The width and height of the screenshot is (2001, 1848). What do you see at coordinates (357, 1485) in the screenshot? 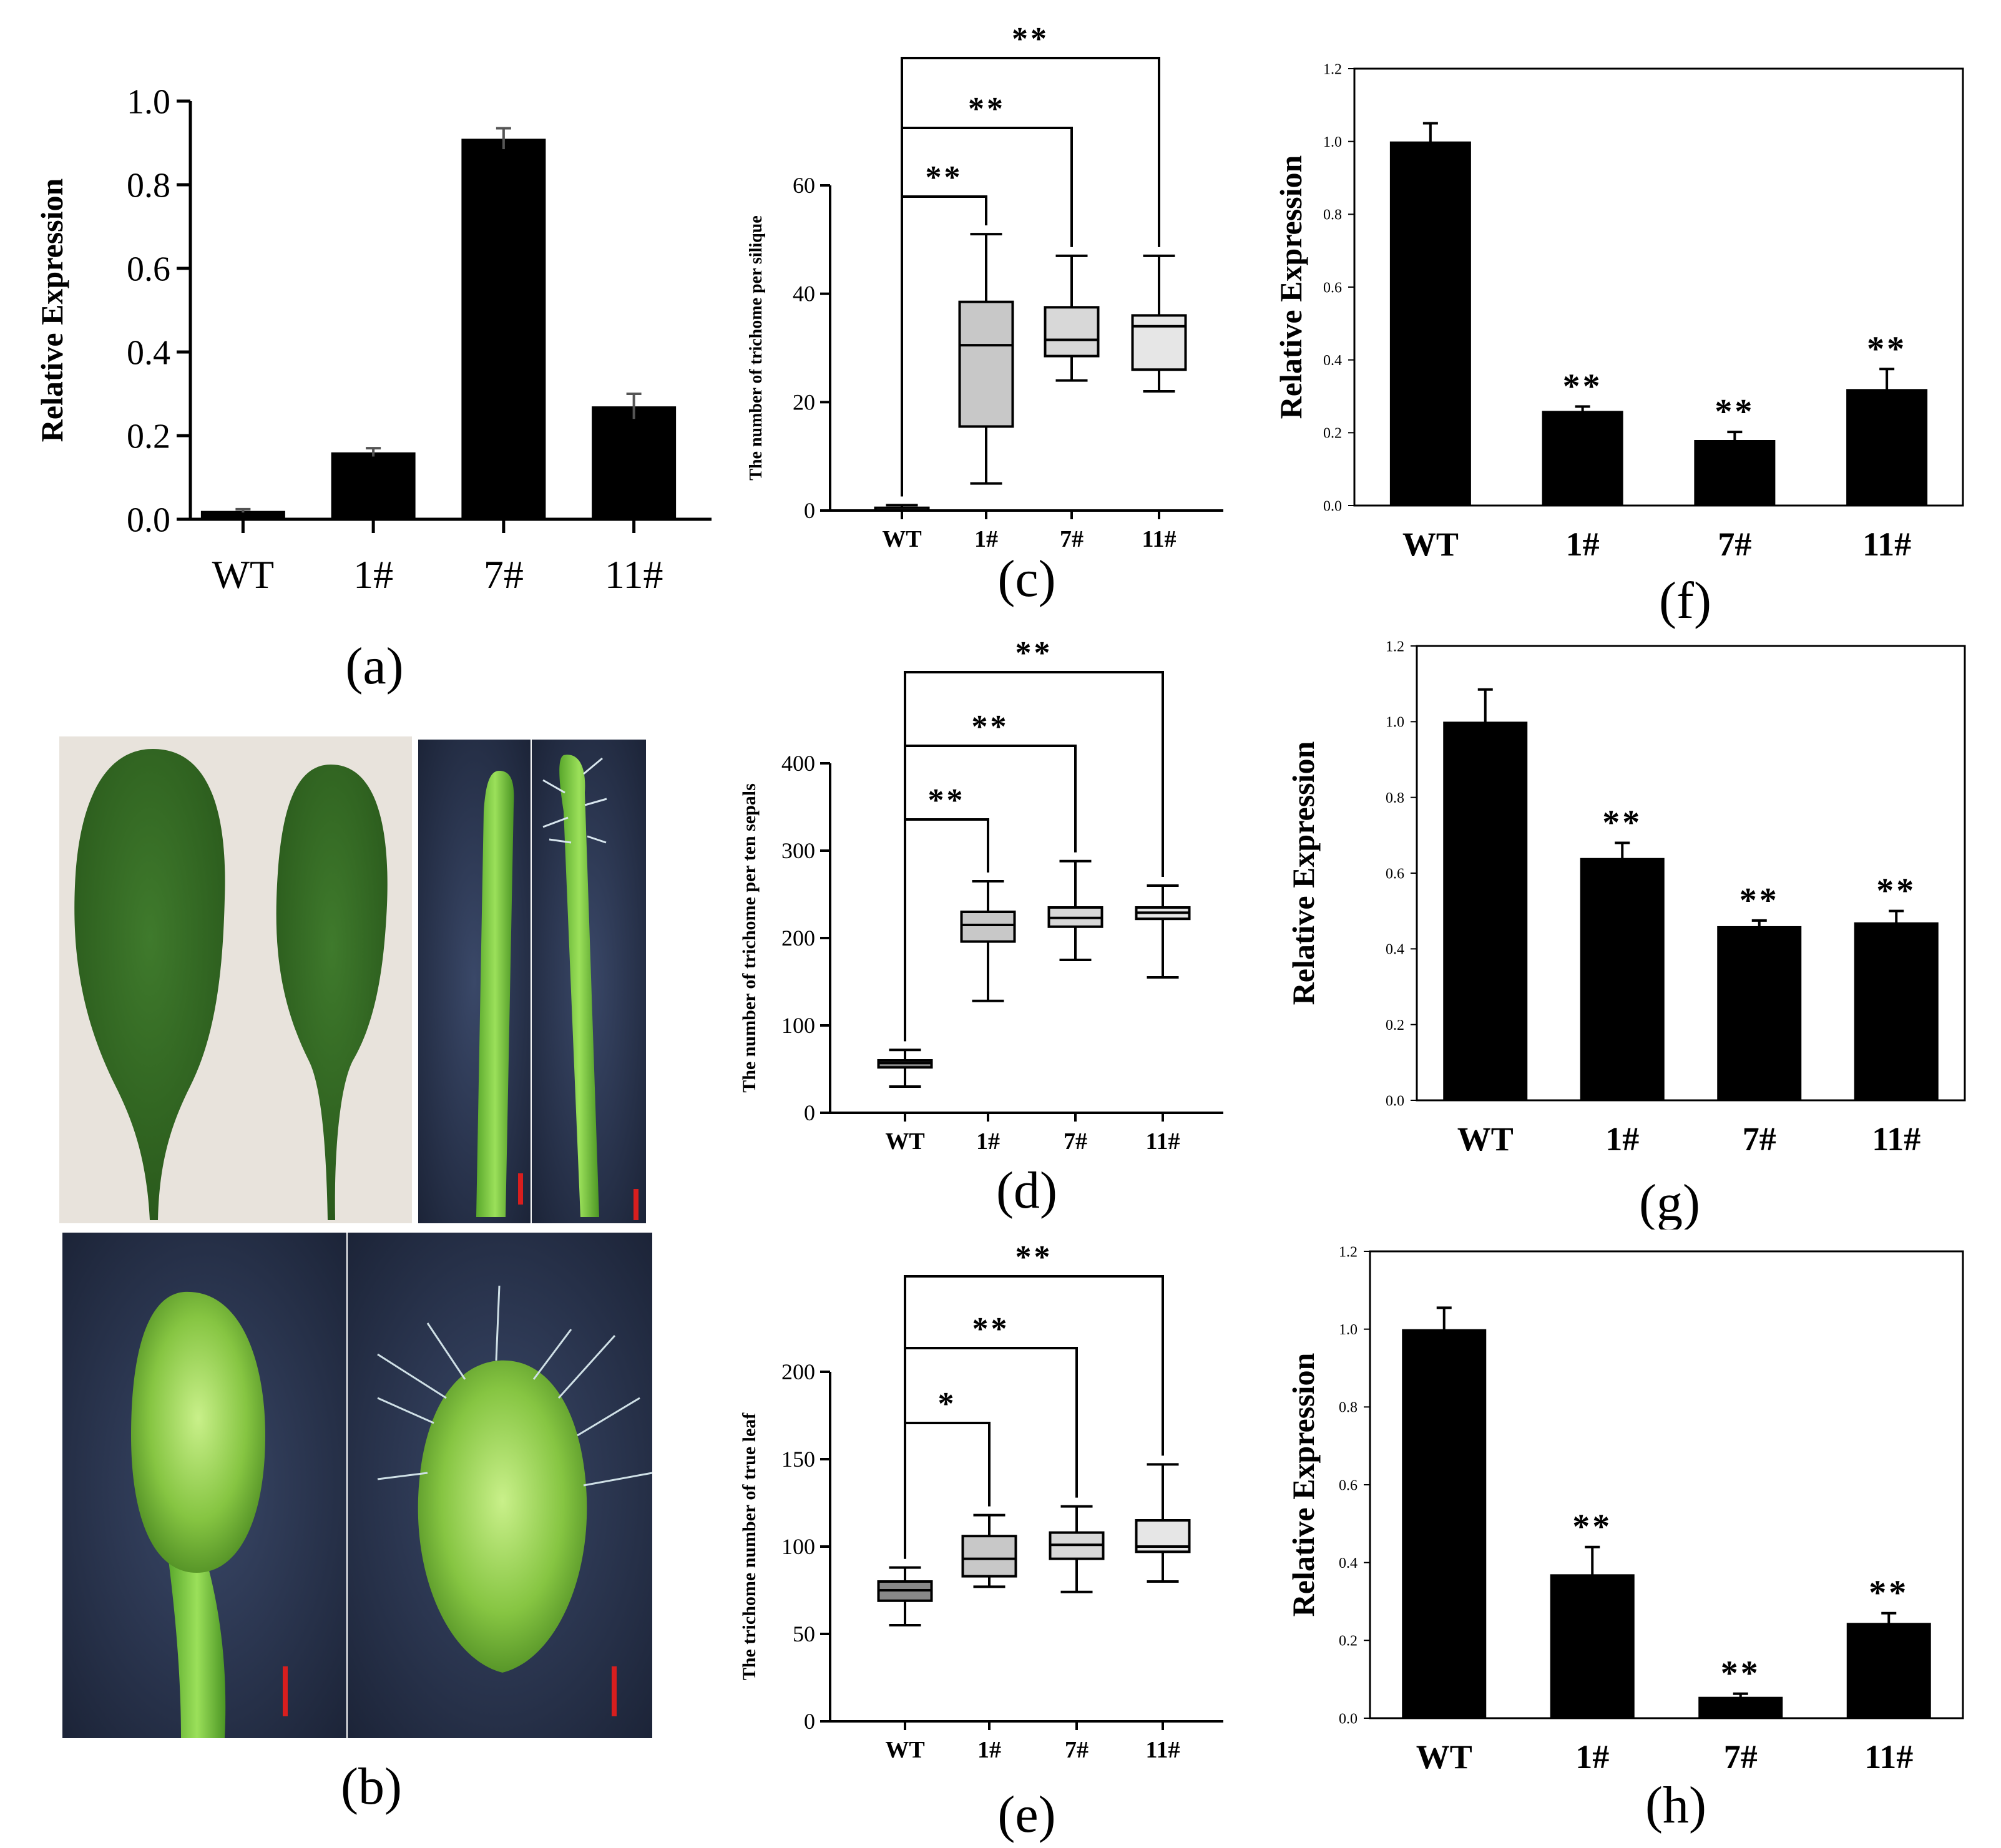
I see `photo-buds` at bounding box center [357, 1485].